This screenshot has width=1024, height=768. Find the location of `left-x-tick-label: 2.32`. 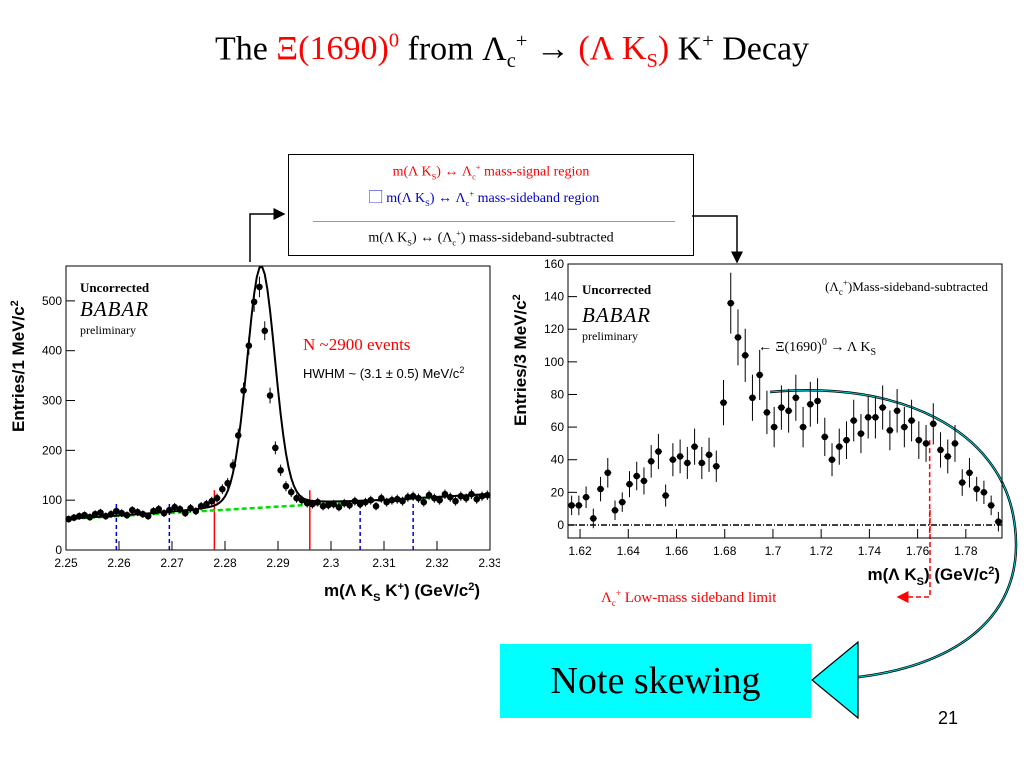

left-x-tick-label: 2.32 is located at coordinates (437, 563).